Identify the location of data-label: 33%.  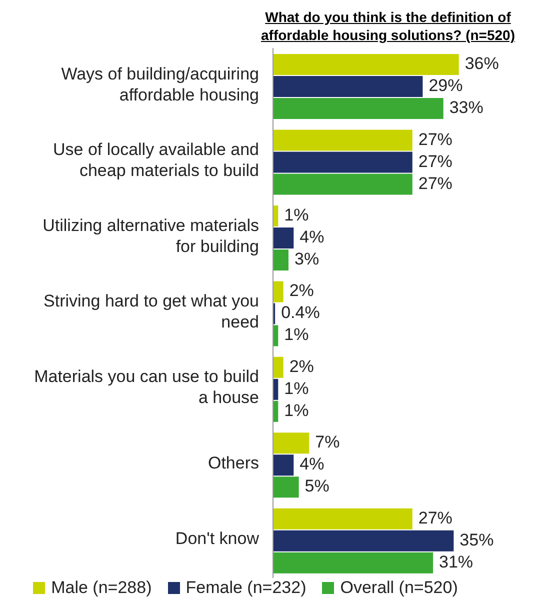
(466, 108).